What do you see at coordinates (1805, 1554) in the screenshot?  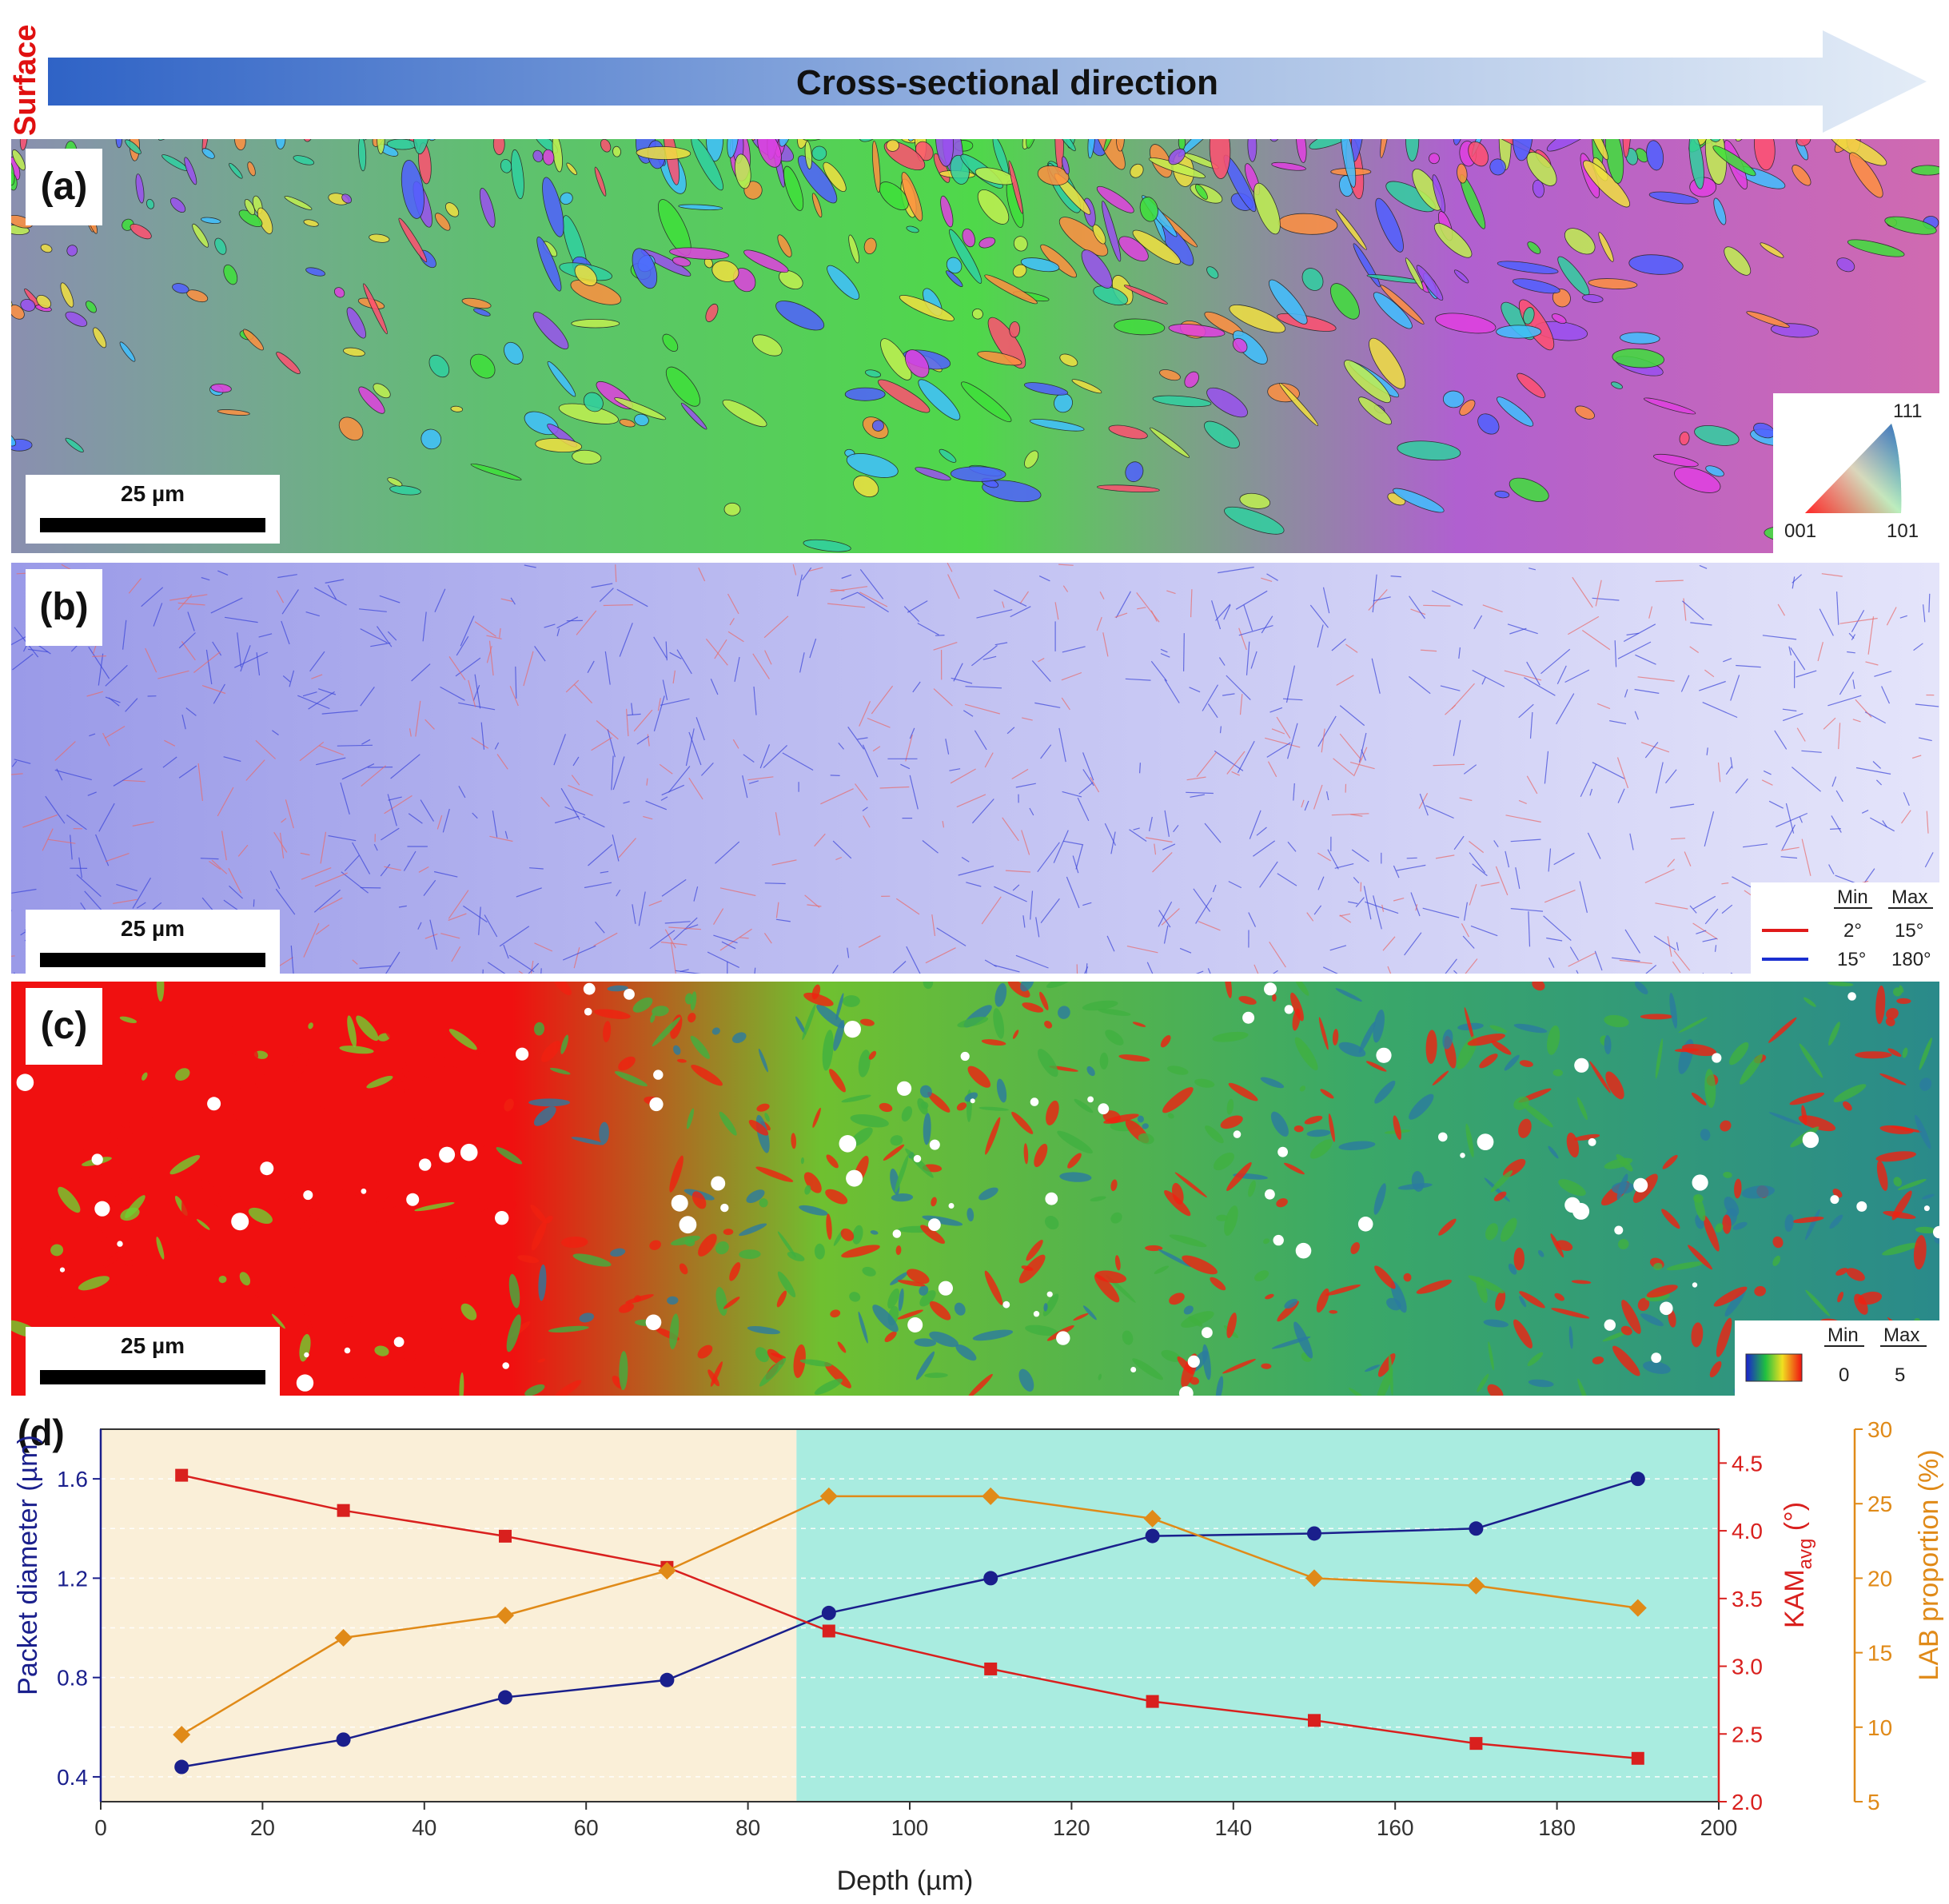 I see `kam-title-sub: avg` at bounding box center [1805, 1554].